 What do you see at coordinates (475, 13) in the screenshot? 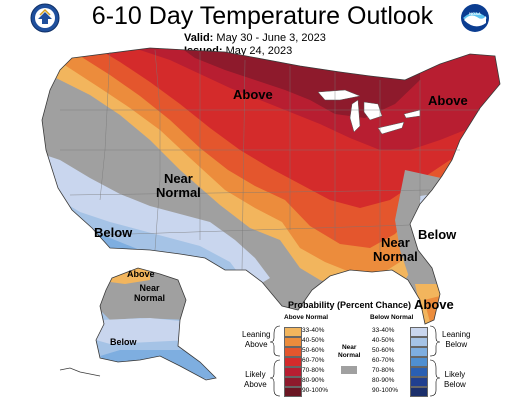
I see `noaa-logo-text: NOAA` at bounding box center [475, 13].